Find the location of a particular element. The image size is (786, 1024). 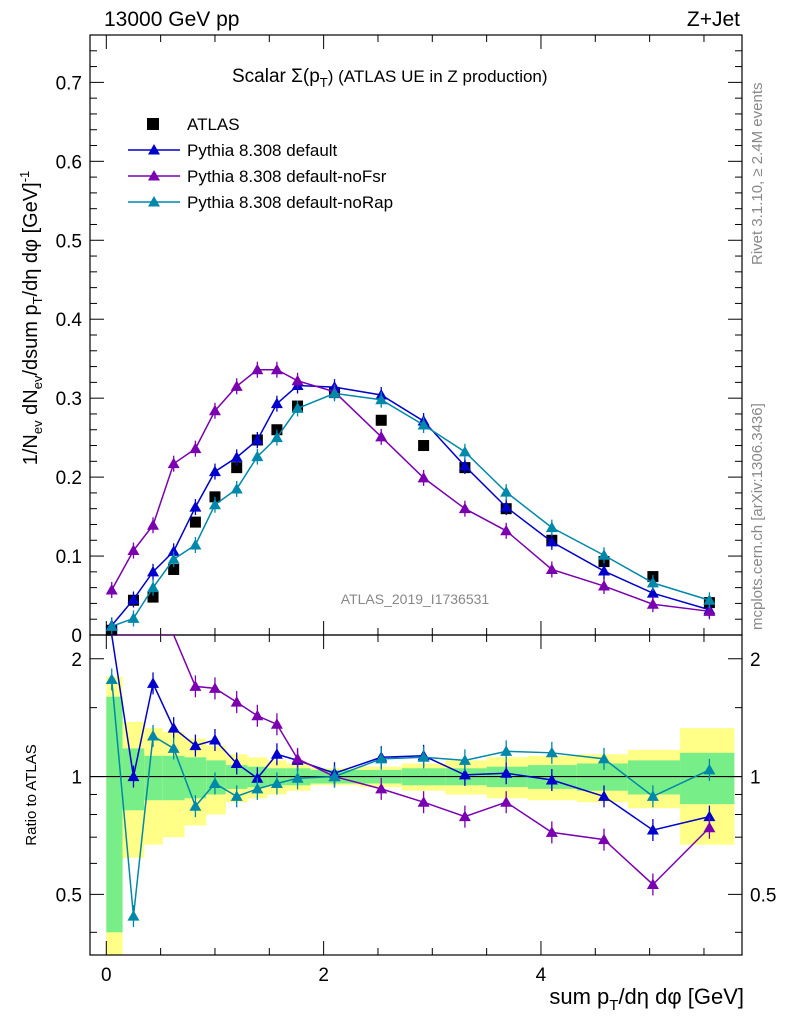

main-y-tick-label: 0.4 is located at coordinates (69, 320).